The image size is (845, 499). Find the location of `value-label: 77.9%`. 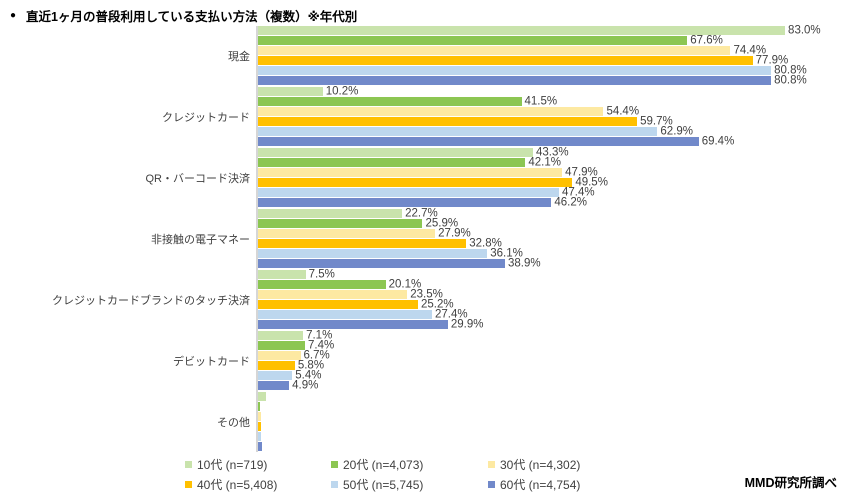

value-label: 77.9% is located at coordinates (772, 59).